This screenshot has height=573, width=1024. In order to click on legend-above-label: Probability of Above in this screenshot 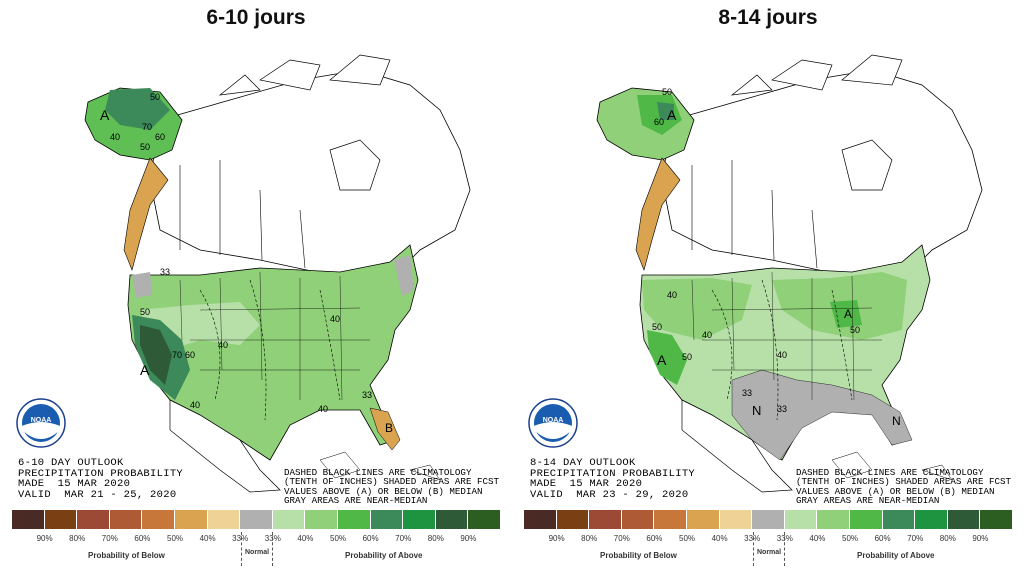, I will do `click(384, 555)`.